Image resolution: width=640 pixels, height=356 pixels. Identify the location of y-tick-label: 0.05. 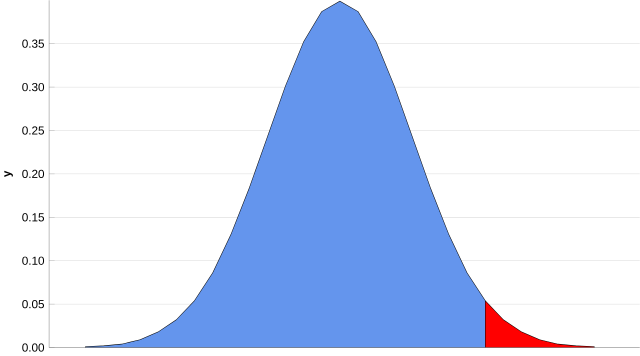
(33, 304).